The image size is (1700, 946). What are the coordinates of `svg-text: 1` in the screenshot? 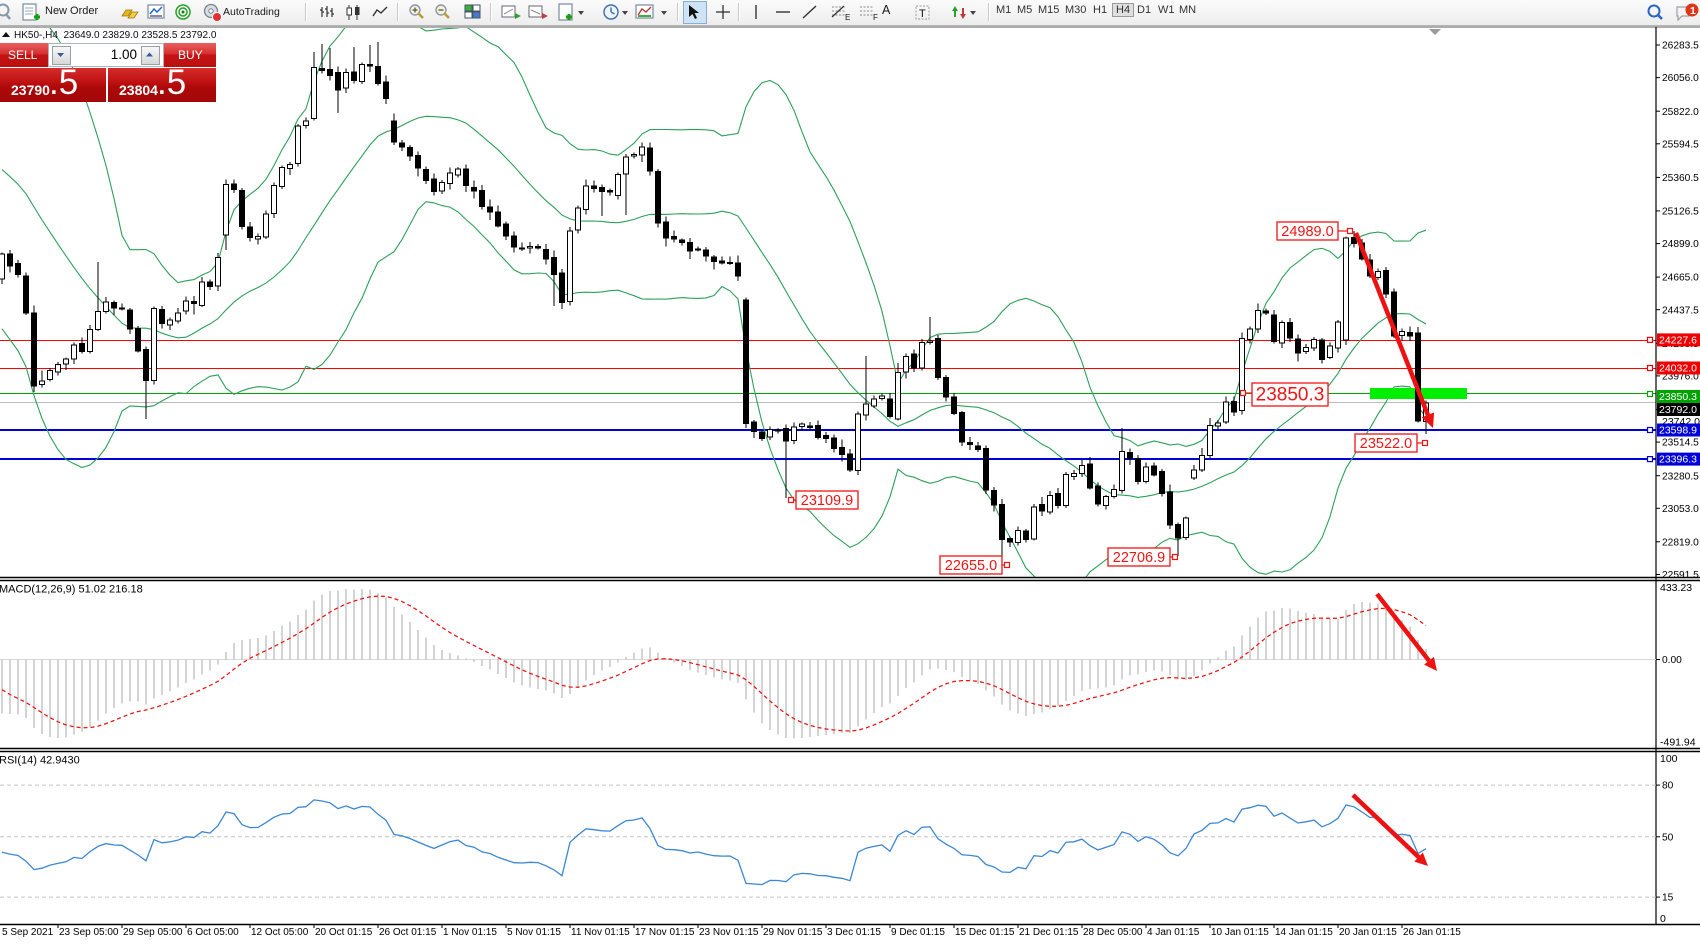 It's located at (1693, 11).